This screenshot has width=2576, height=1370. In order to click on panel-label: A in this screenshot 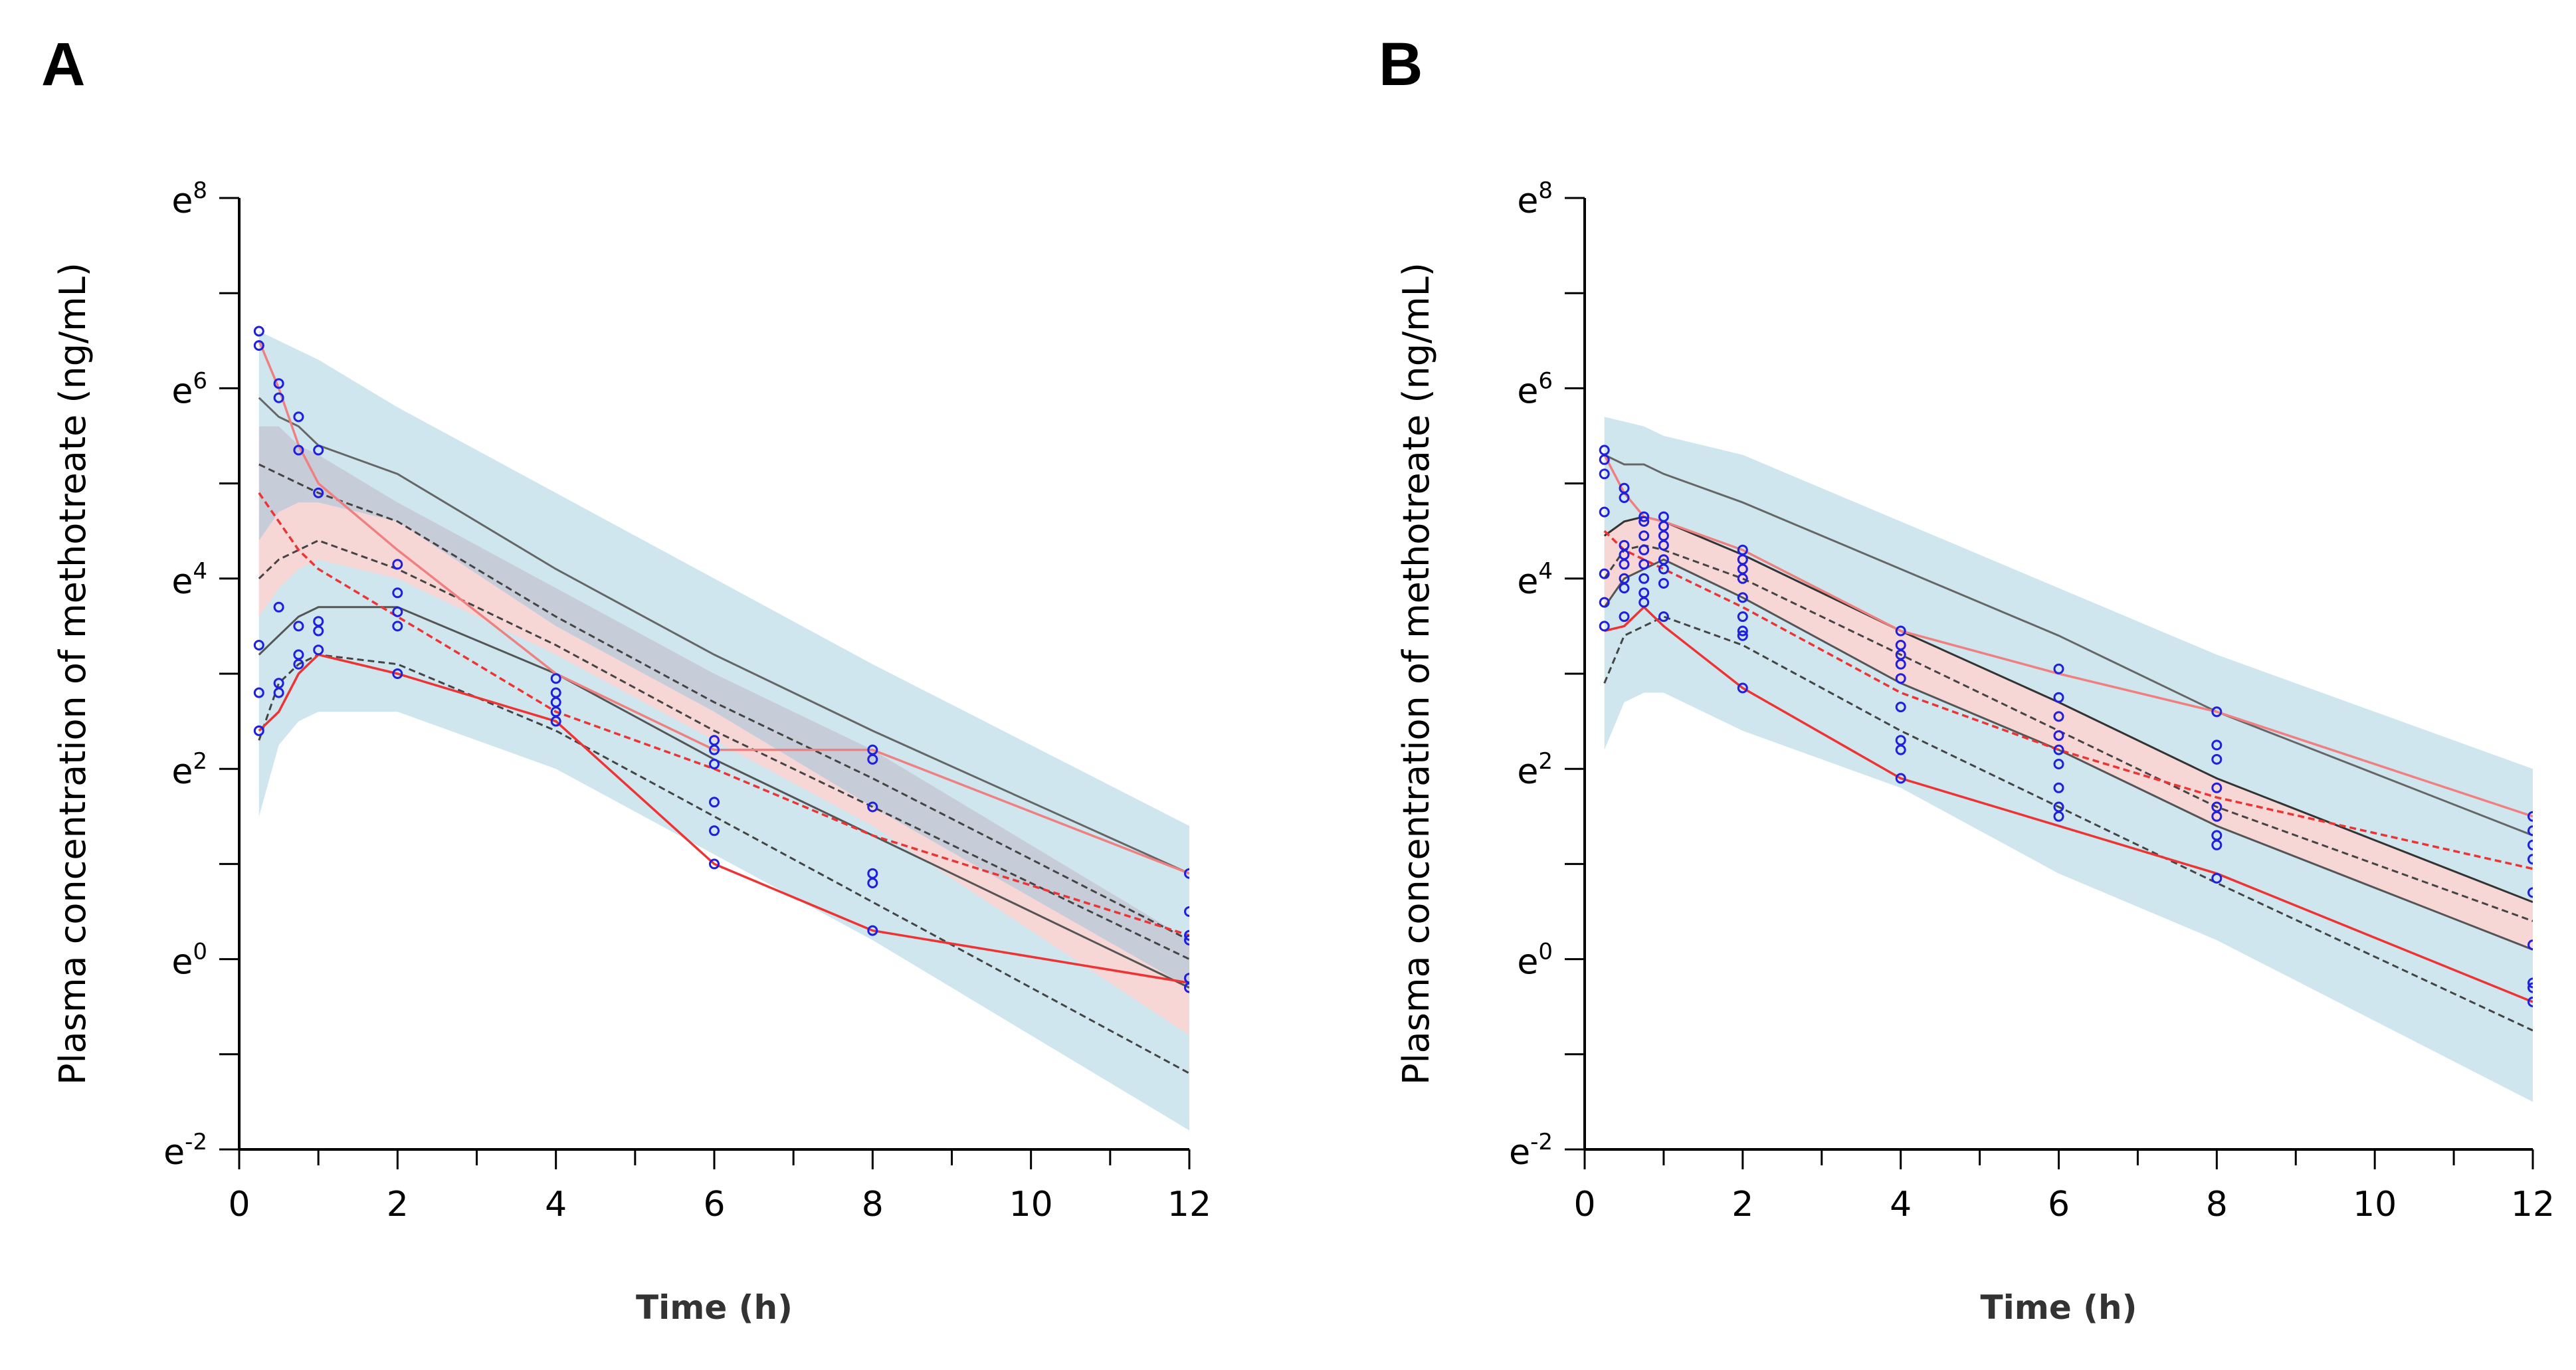, I will do `click(63, 65)`.